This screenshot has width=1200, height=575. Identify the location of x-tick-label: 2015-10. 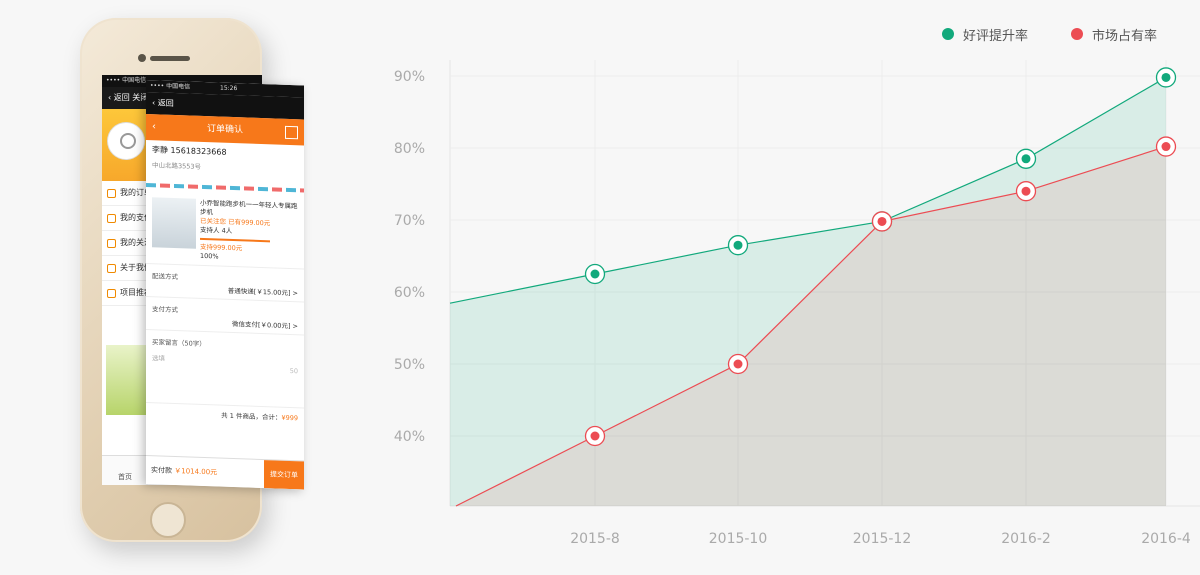
(738, 539).